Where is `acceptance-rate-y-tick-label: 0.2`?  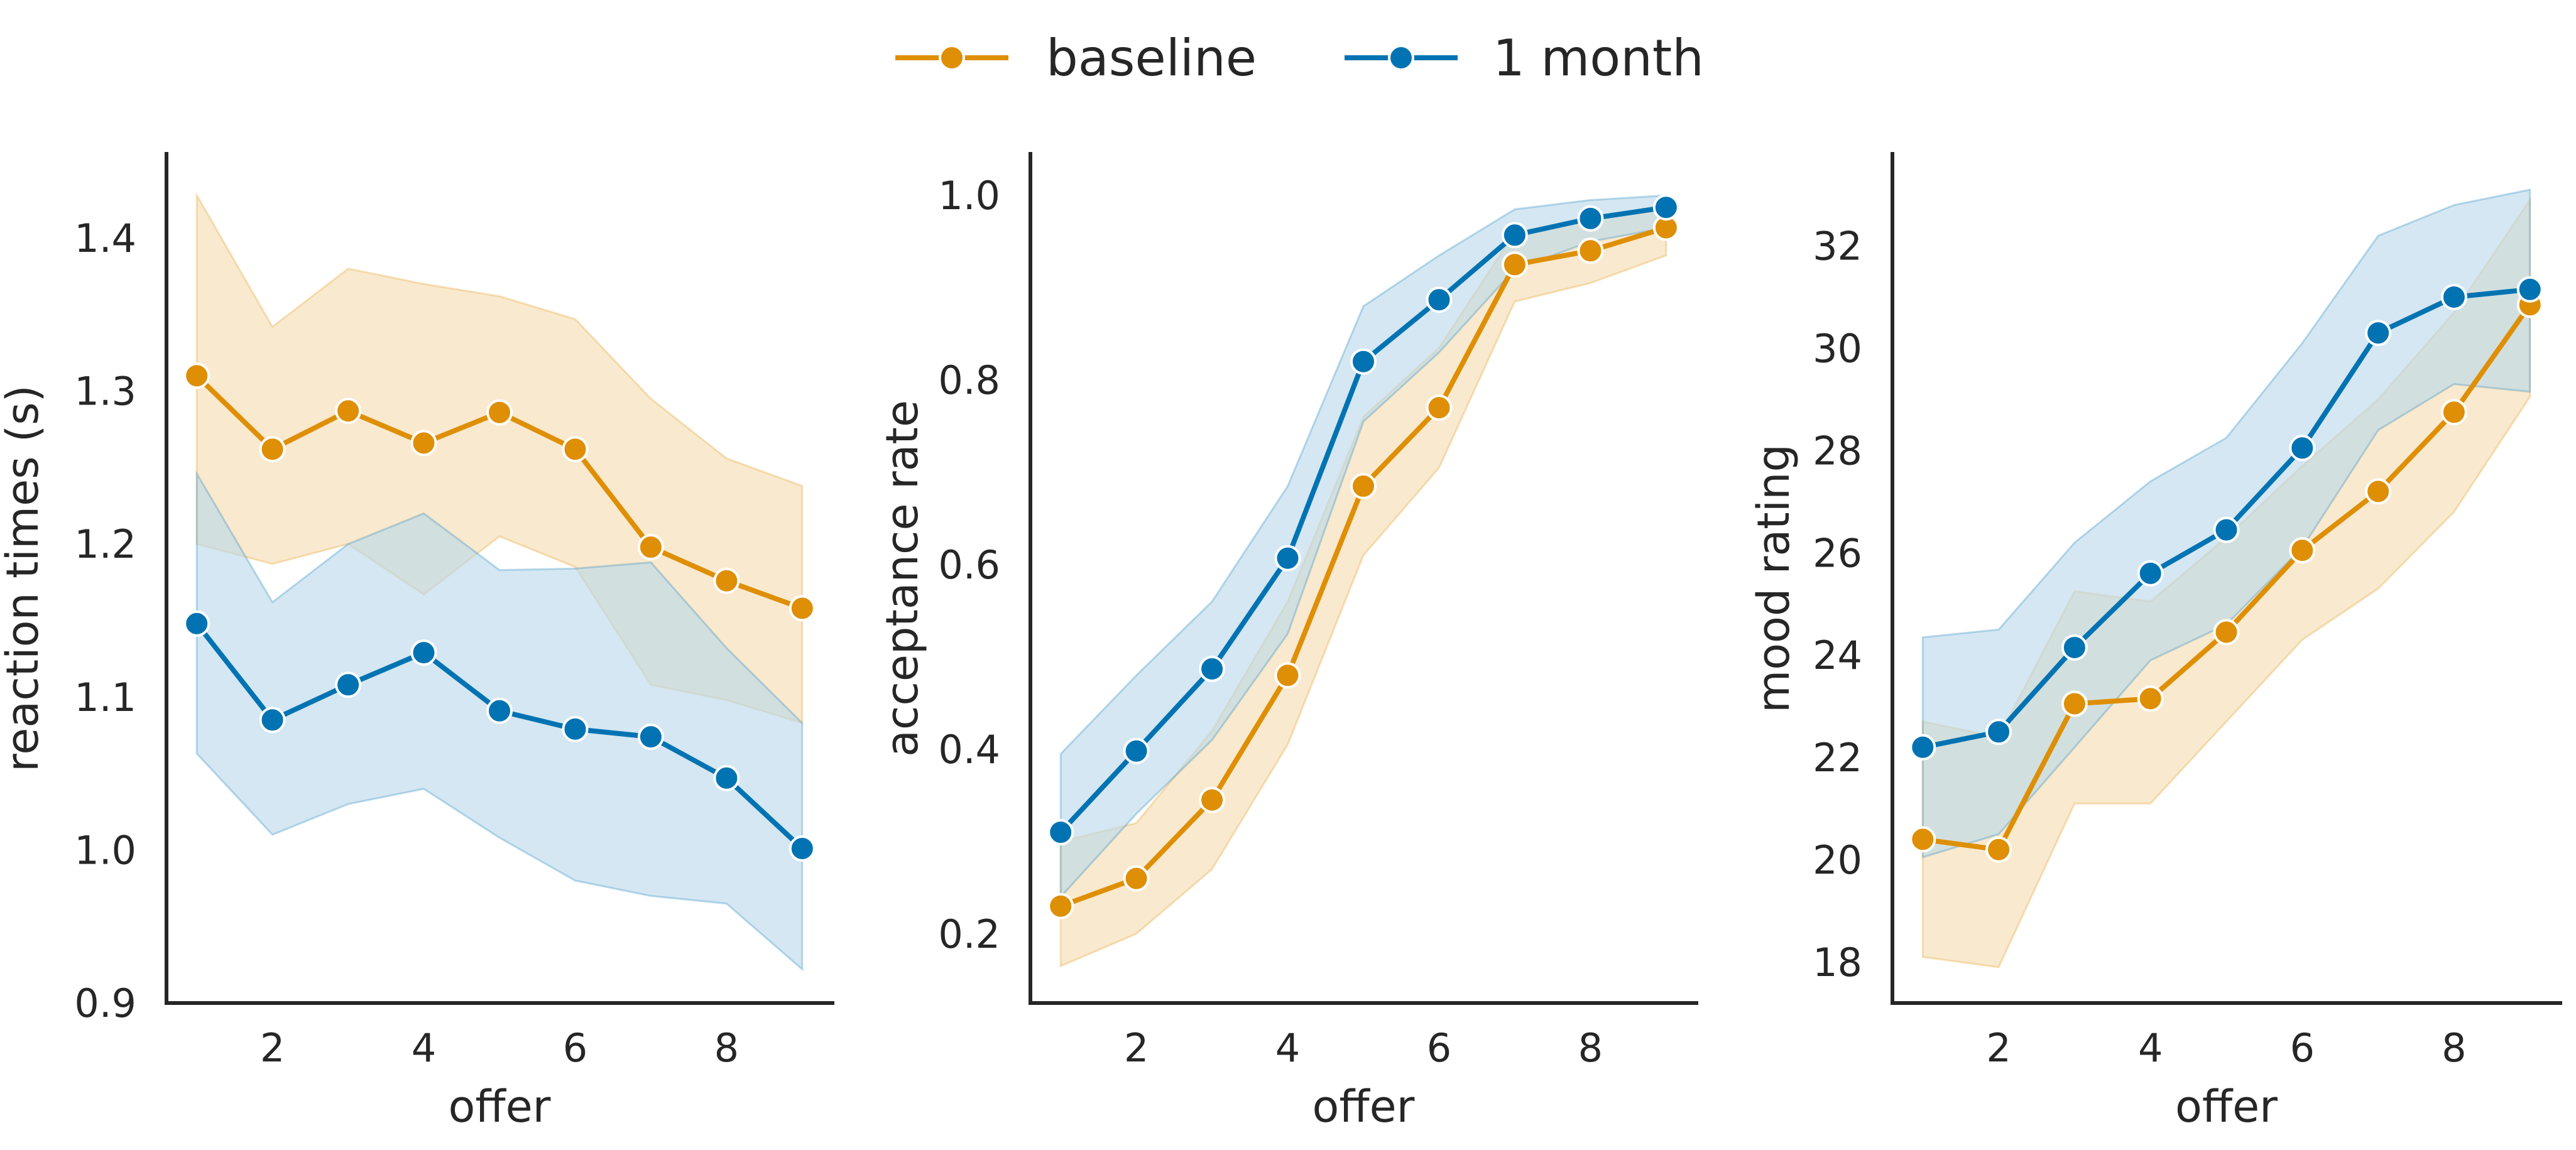 acceptance-rate-y-tick-label: 0.2 is located at coordinates (969, 934).